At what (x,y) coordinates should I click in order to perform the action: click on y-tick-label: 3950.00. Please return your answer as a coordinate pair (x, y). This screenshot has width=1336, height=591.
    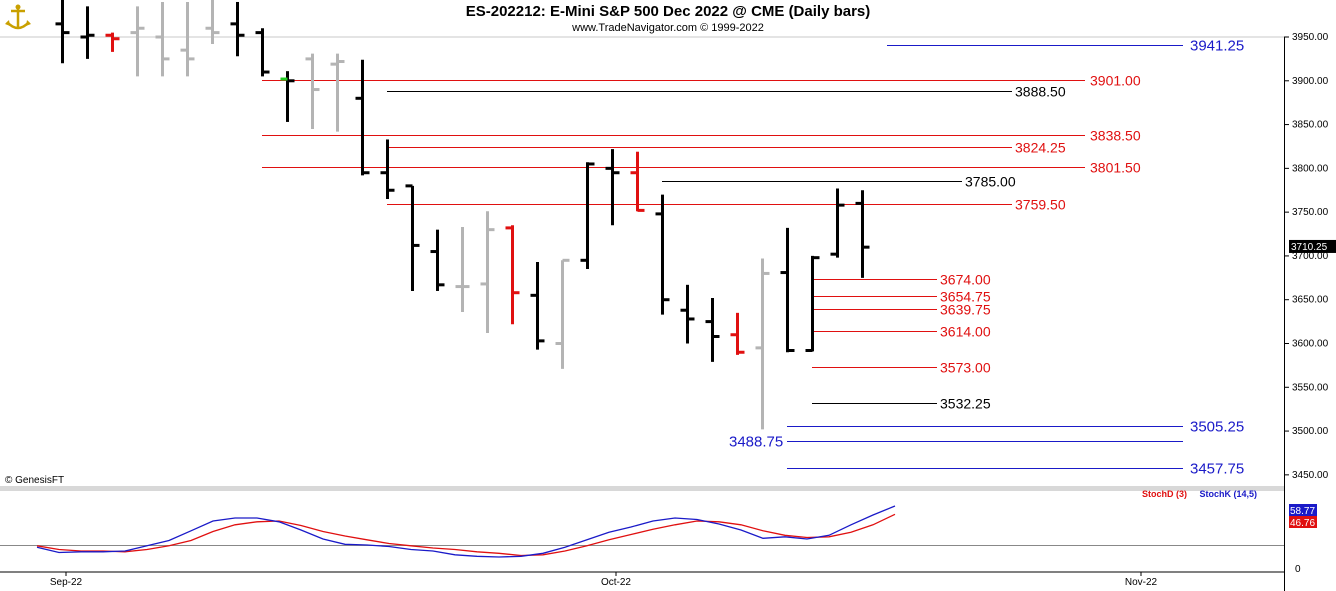
    Looking at the image, I should click on (1310, 37).